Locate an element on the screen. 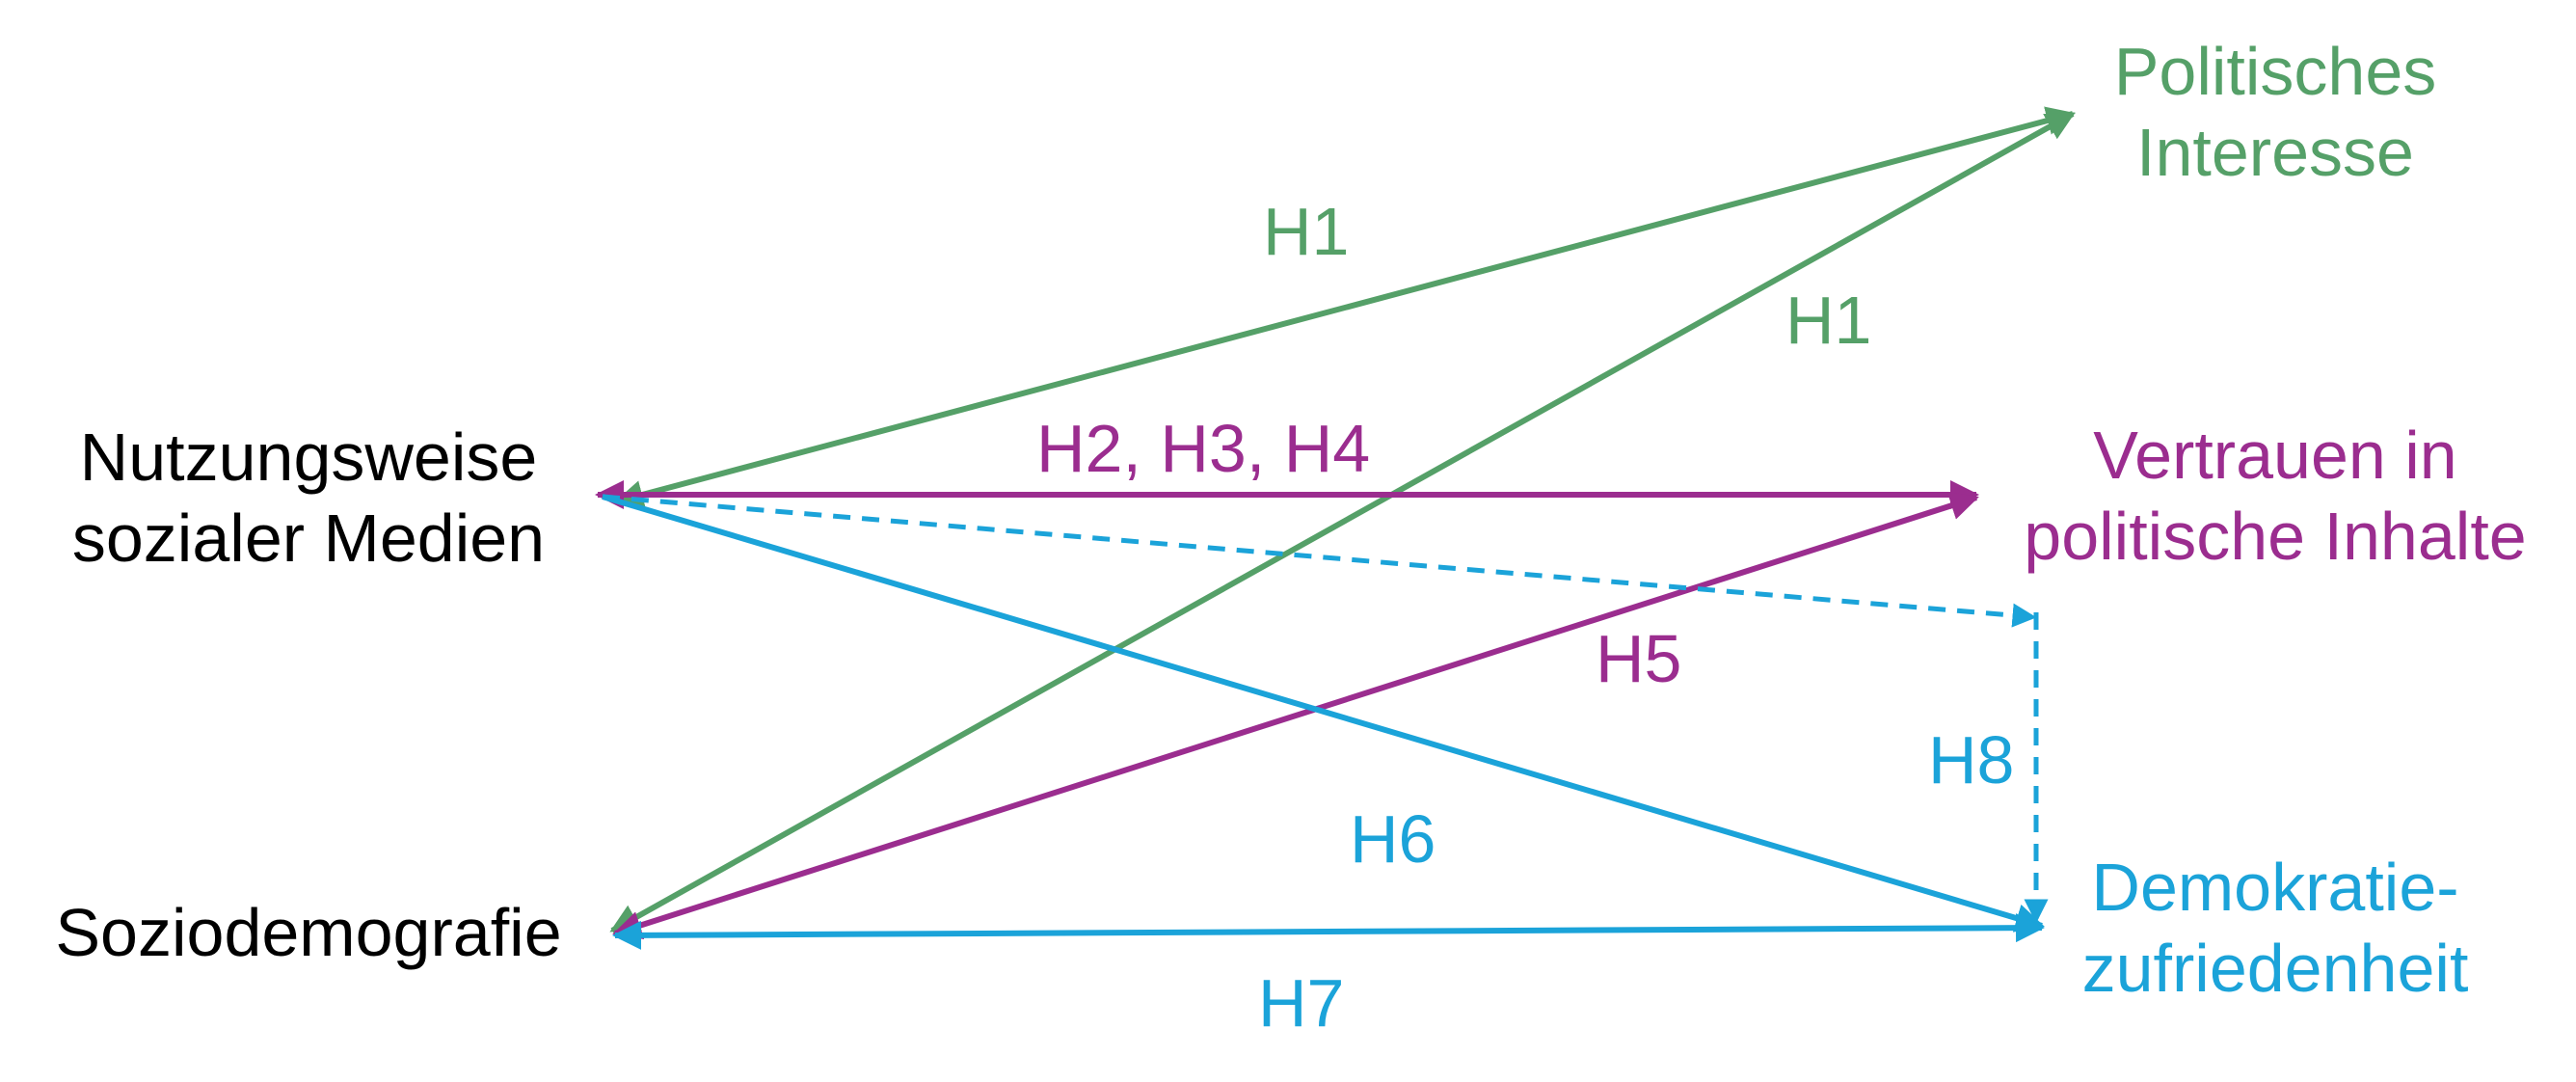 This screenshot has height=1082, width=2576. node-sociodemography: Soziodemografie is located at coordinates (309, 933).